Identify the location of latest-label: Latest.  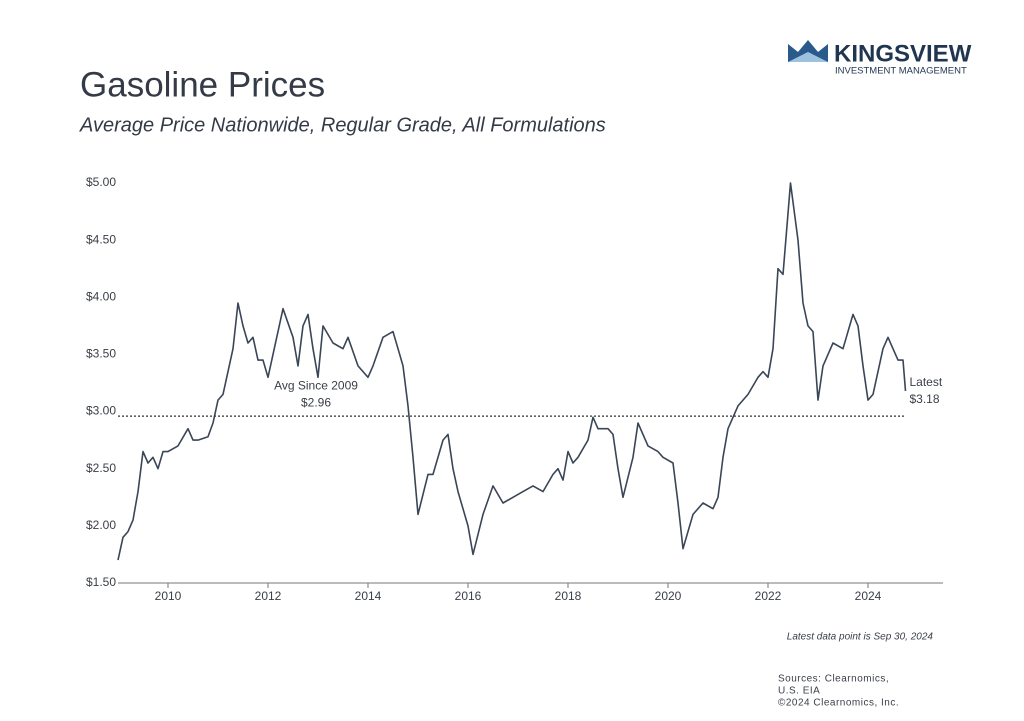
(926, 382).